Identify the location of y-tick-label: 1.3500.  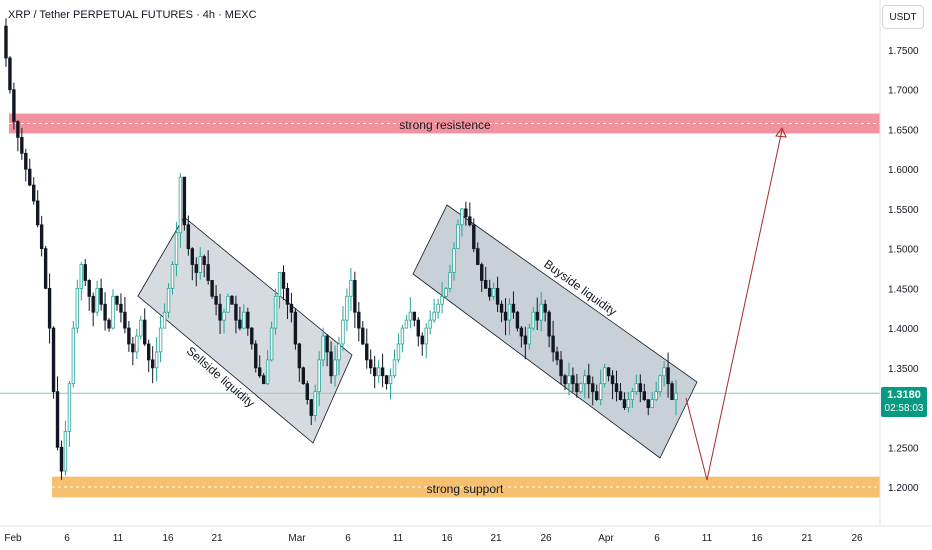
(903, 369).